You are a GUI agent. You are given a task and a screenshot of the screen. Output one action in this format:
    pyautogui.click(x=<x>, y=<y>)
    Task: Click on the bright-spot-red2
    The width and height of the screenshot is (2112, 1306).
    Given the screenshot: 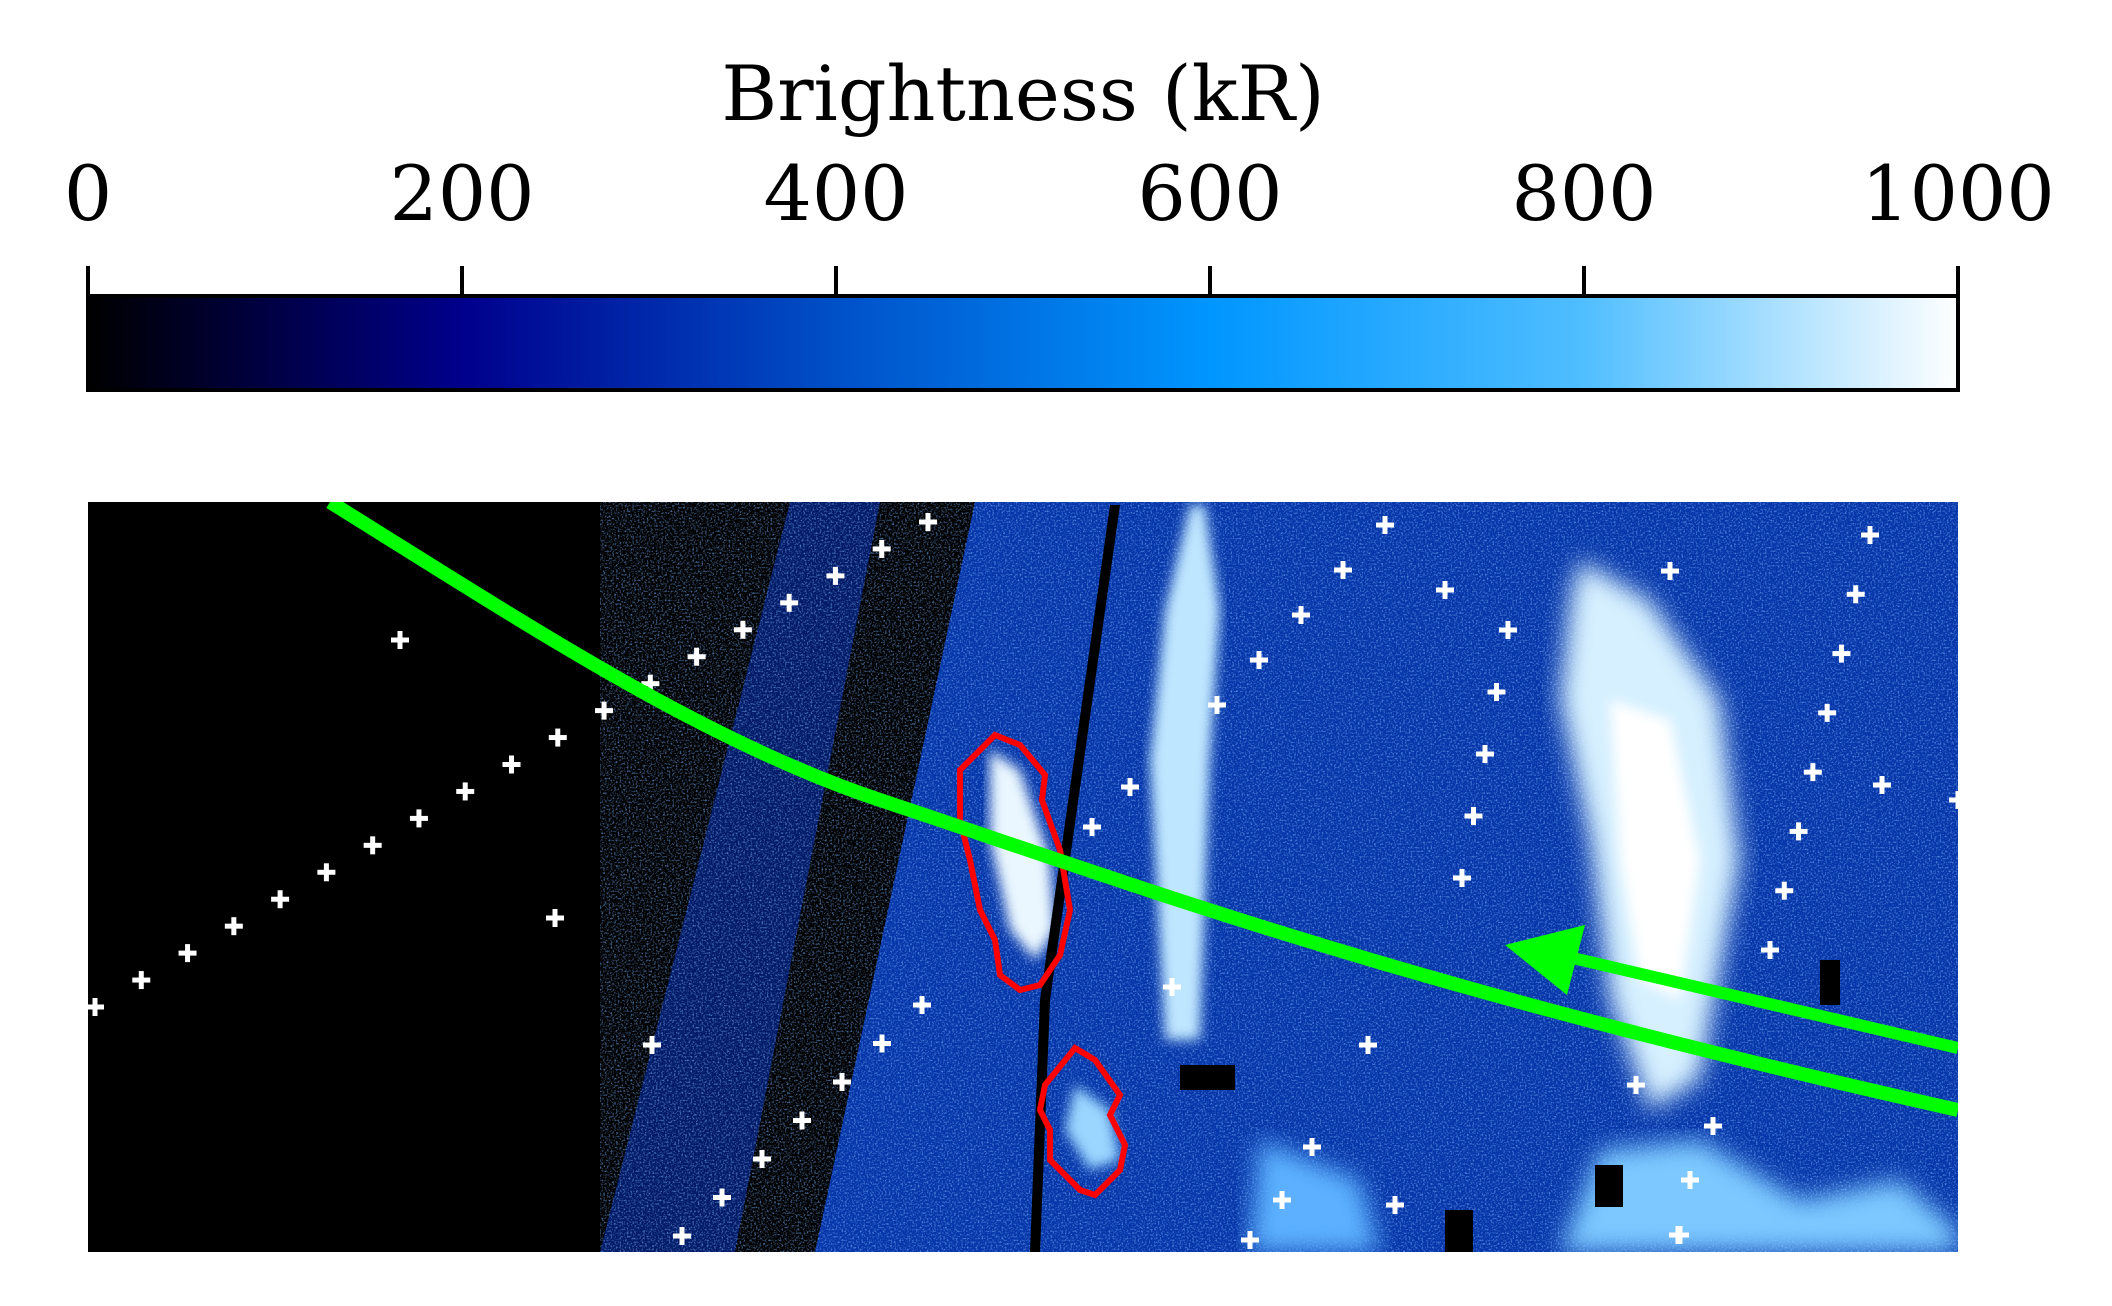 What is the action you would take?
    pyautogui.click(x=1092, y=1127)
    